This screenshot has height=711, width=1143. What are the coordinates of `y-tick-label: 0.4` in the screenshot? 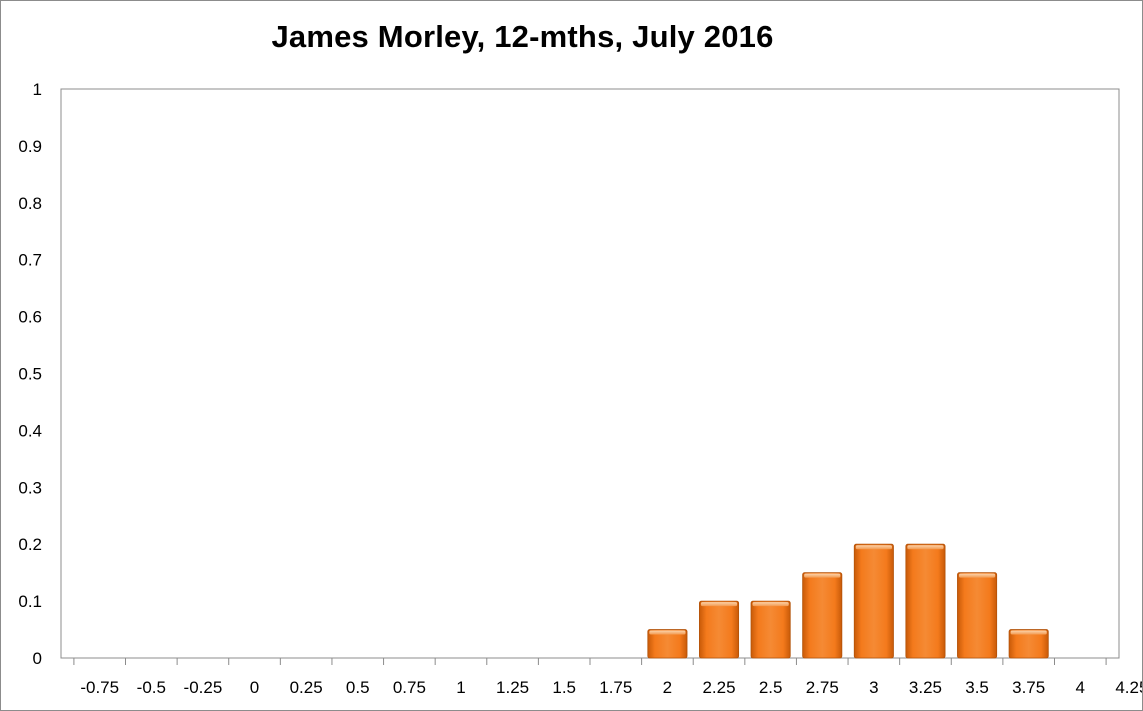 It's located at (30, 430).